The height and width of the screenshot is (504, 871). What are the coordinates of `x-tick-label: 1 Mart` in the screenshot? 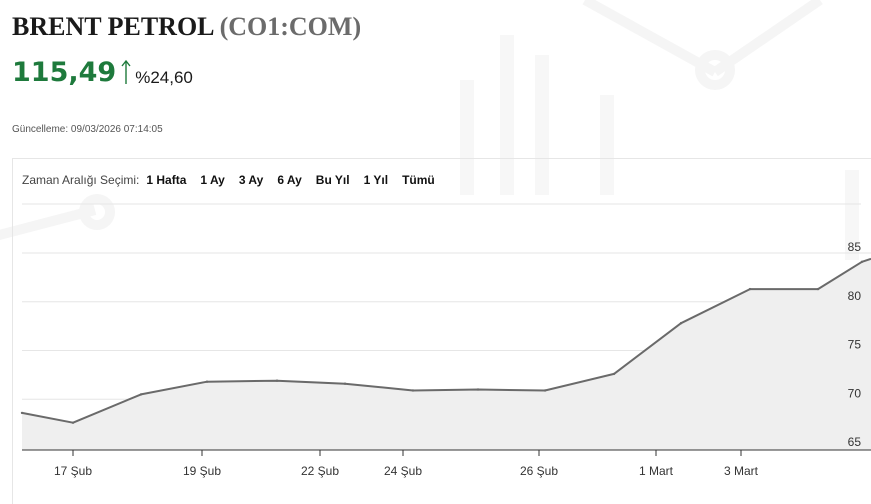 It's located at (656, 471).